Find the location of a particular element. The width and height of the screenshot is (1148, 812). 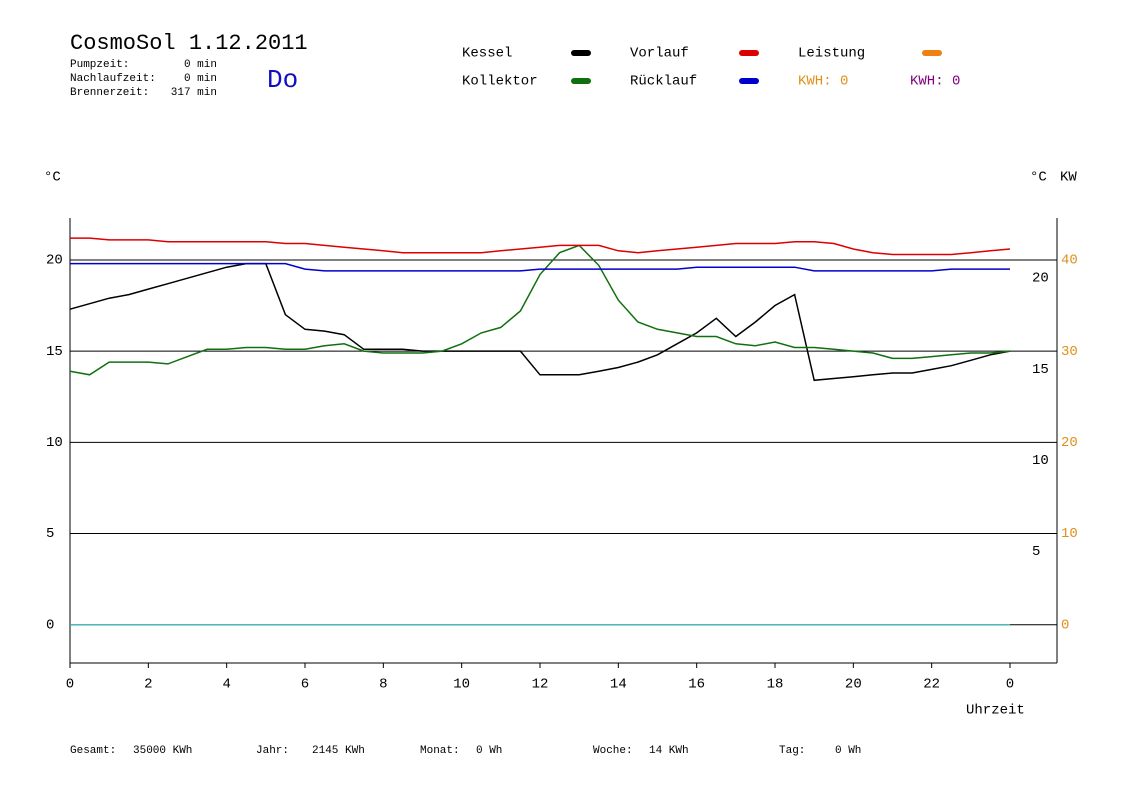

x-tick-label: 16 is located at coordinates (696, 685).